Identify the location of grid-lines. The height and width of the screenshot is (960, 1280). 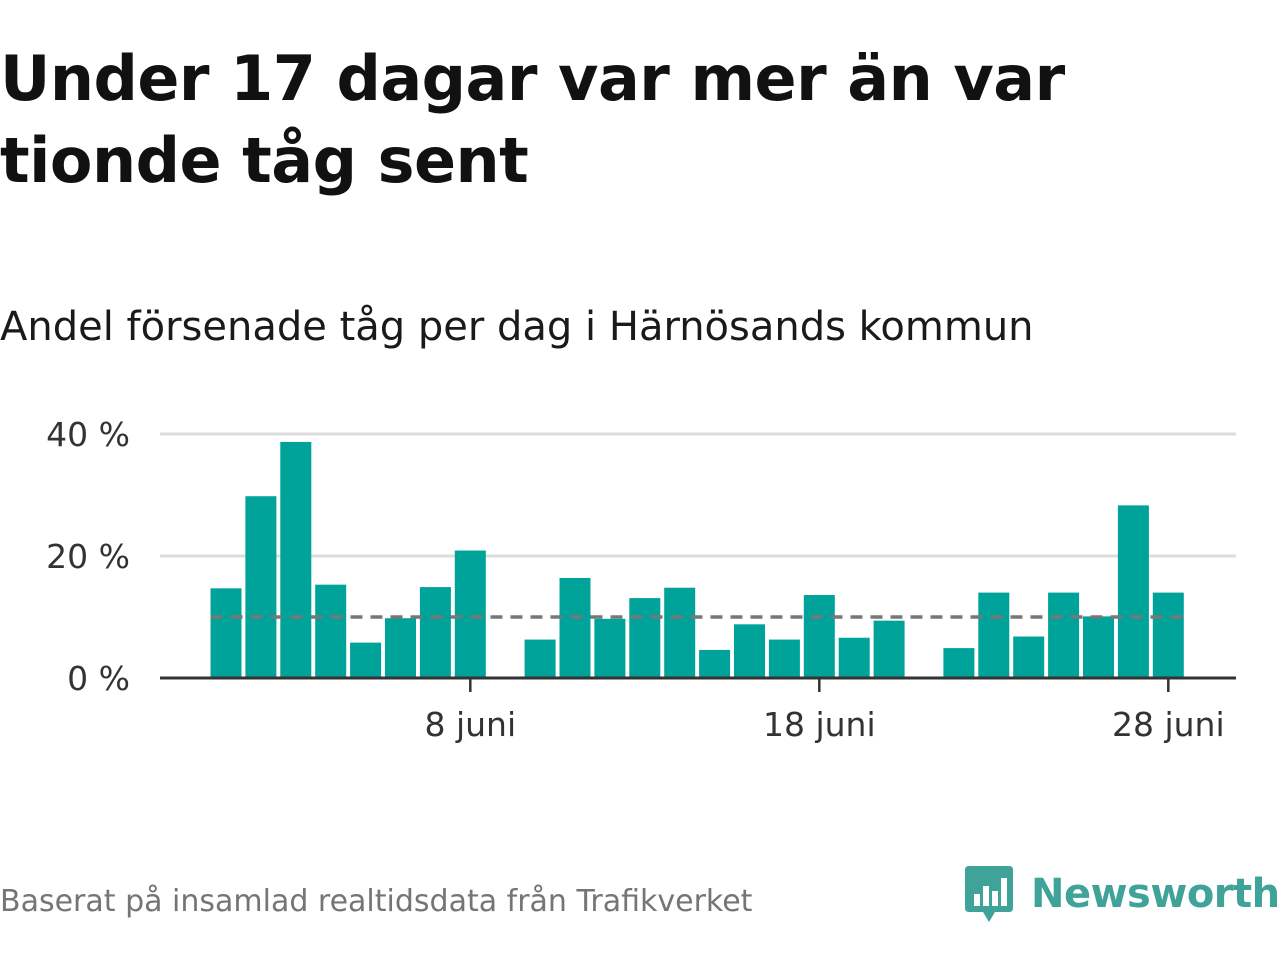
(698, 495).